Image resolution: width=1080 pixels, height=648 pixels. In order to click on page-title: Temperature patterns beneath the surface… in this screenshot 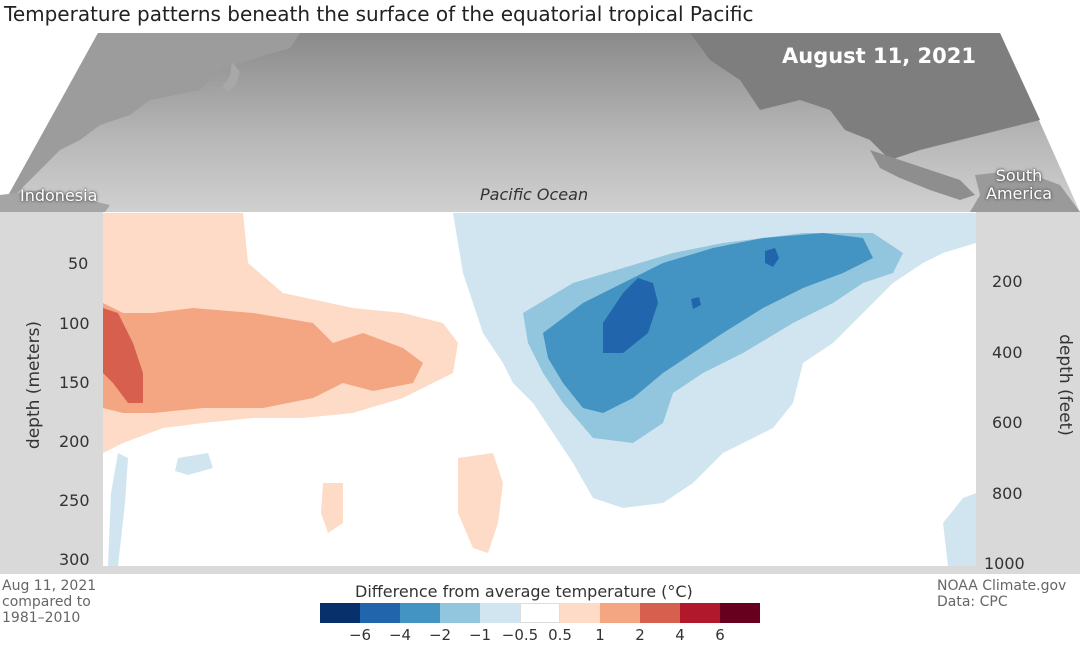, I will do `click(379, 14)`.